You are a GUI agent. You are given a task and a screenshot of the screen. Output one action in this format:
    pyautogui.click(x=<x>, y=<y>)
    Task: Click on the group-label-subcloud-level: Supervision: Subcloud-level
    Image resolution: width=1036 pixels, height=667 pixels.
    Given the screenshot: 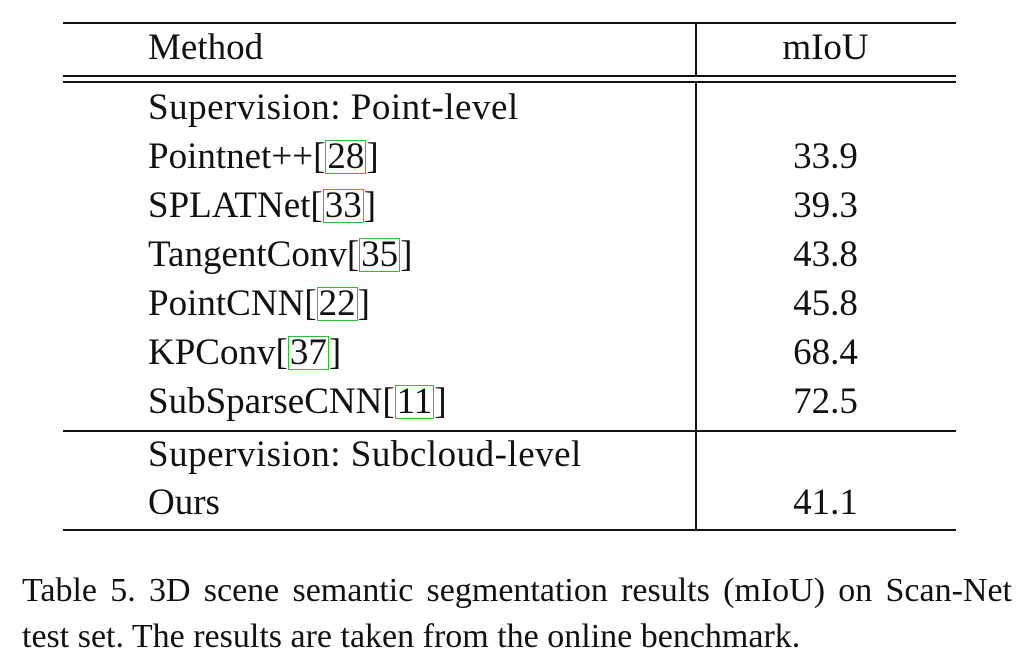 What is the action you would take?
    pyautogui.click(x=365, y=454)
    